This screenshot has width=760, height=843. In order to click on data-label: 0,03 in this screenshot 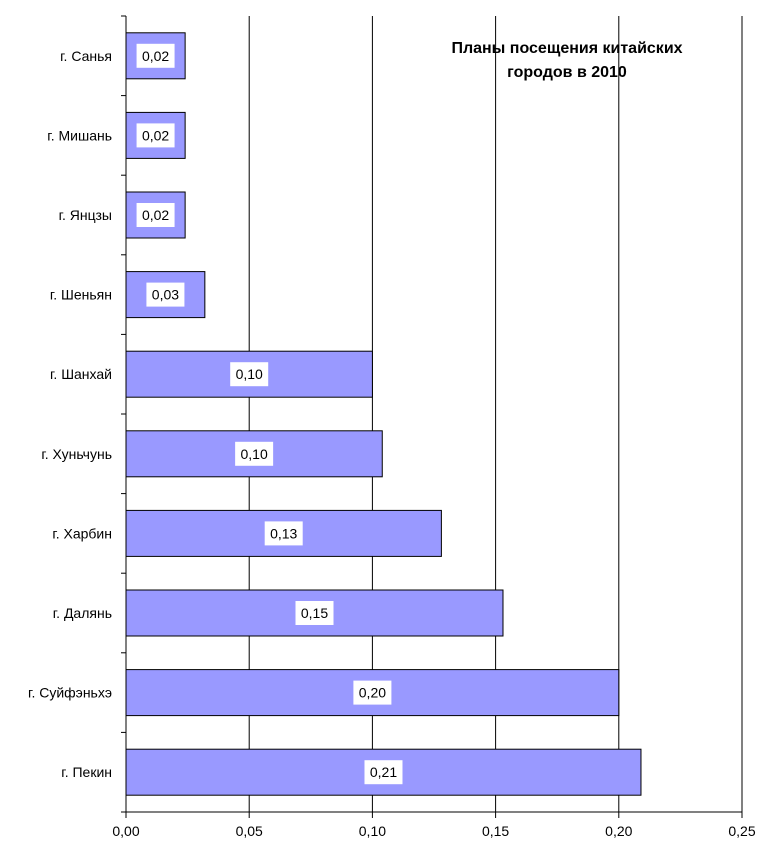, I will do `click(165, 295)`.